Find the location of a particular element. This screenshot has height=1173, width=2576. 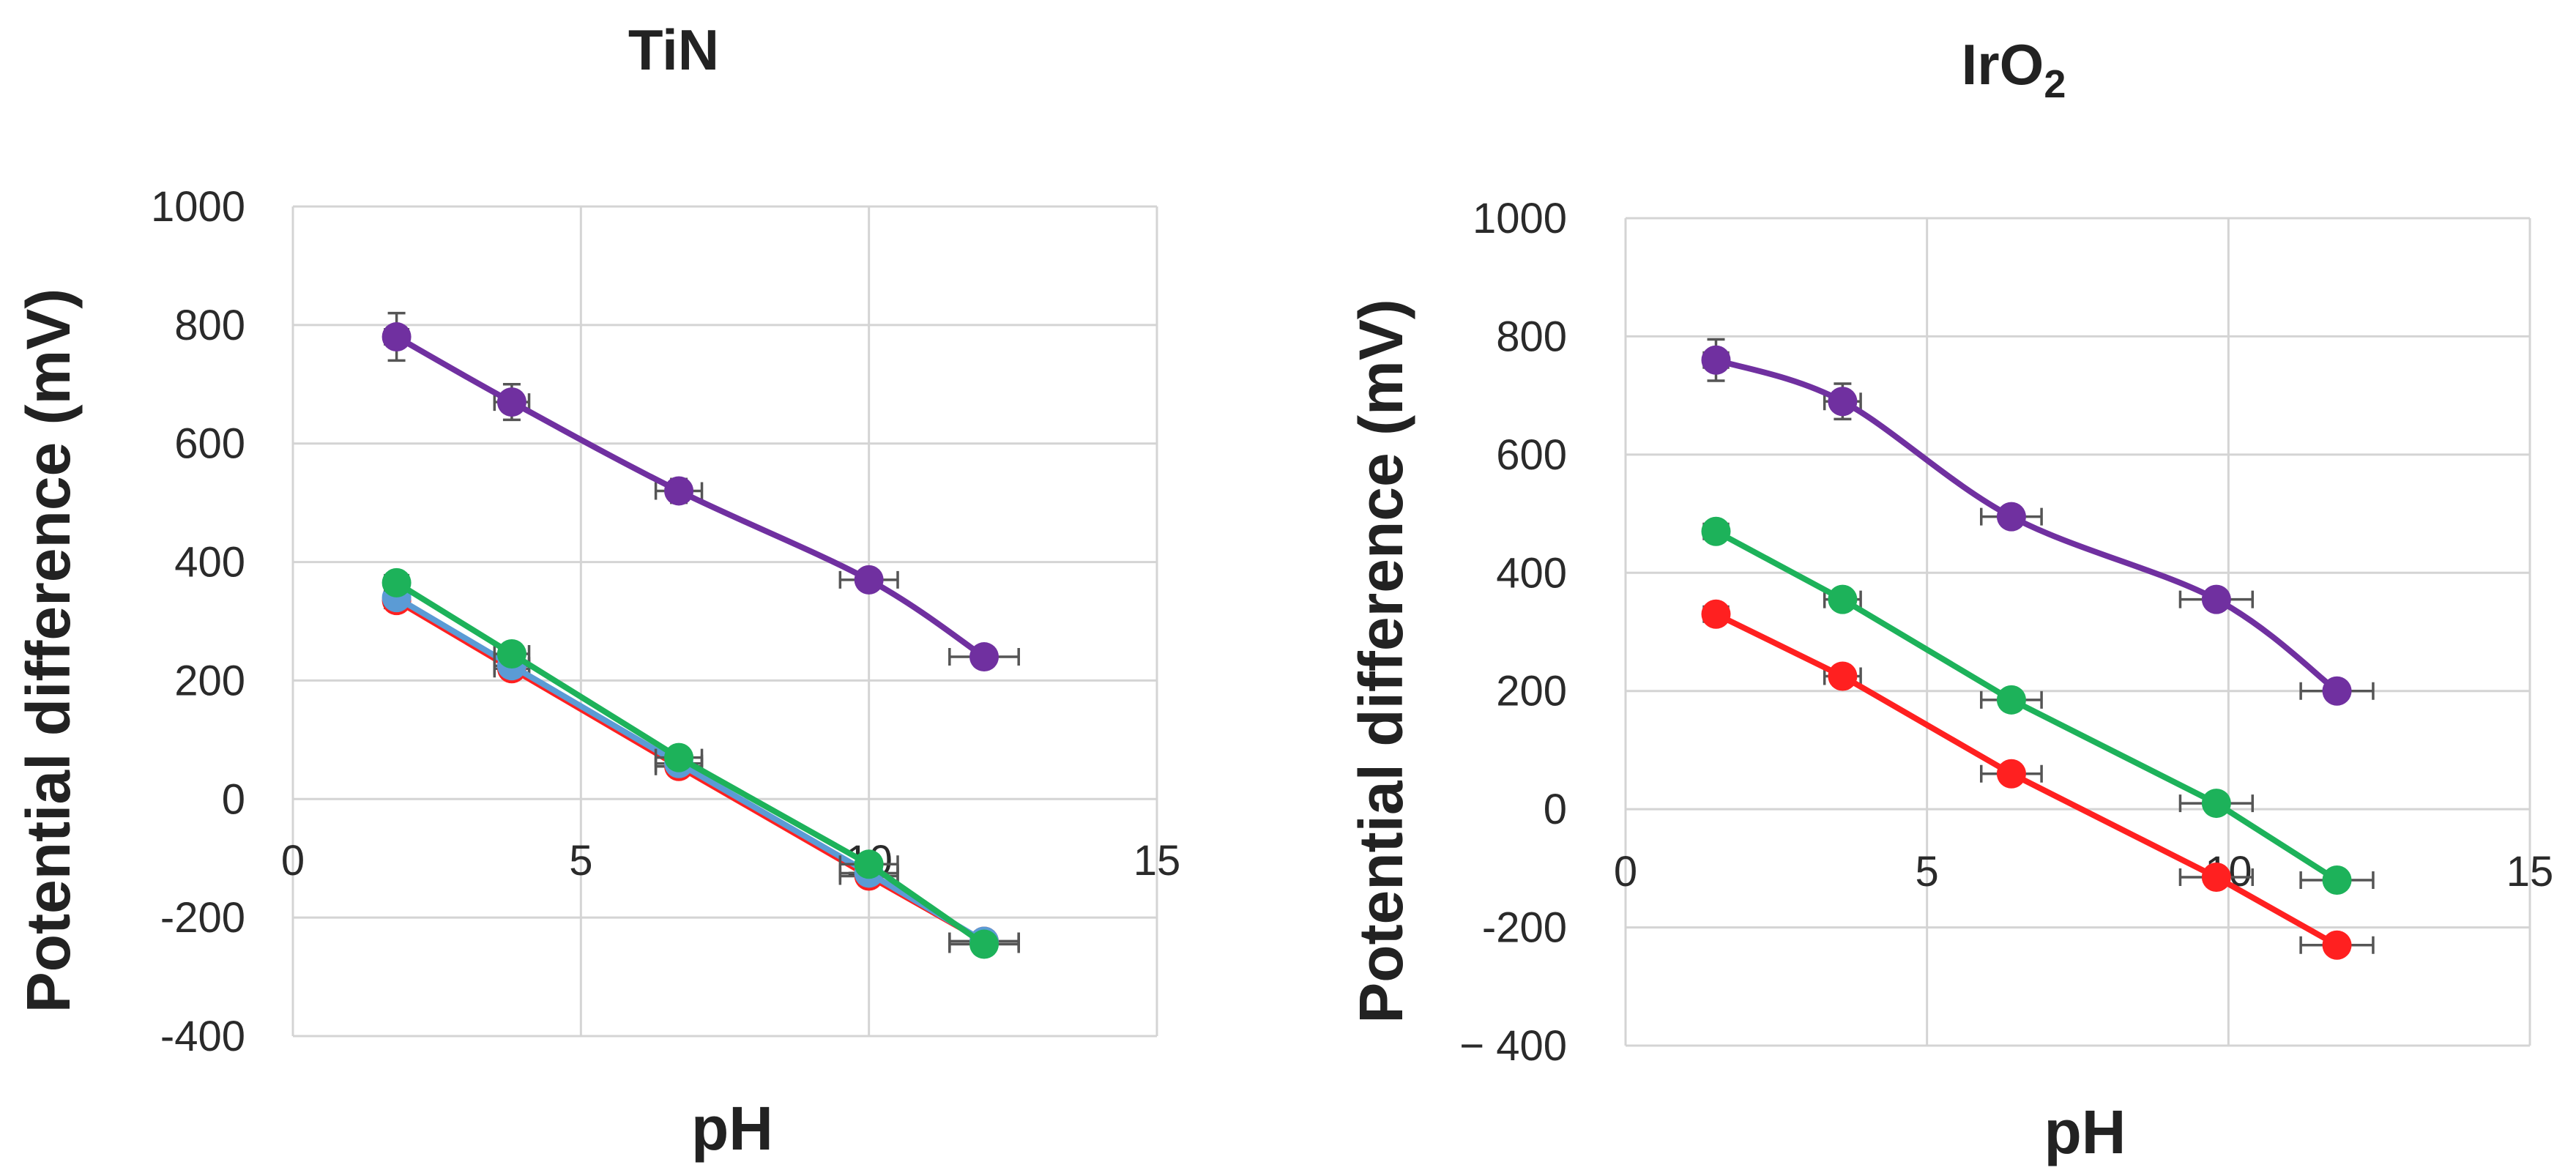

chart-title: IrO2 is located at coordinates (2014, 69).